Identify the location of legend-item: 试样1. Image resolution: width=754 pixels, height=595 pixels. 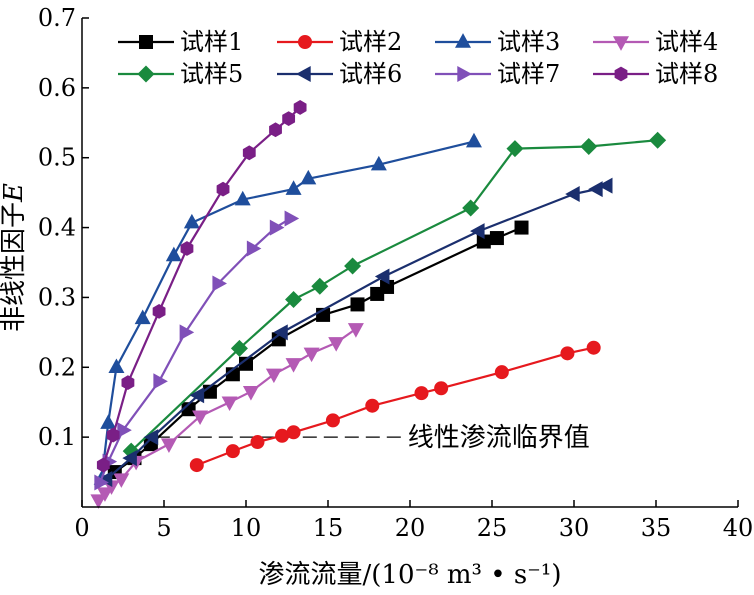
(180, 42).